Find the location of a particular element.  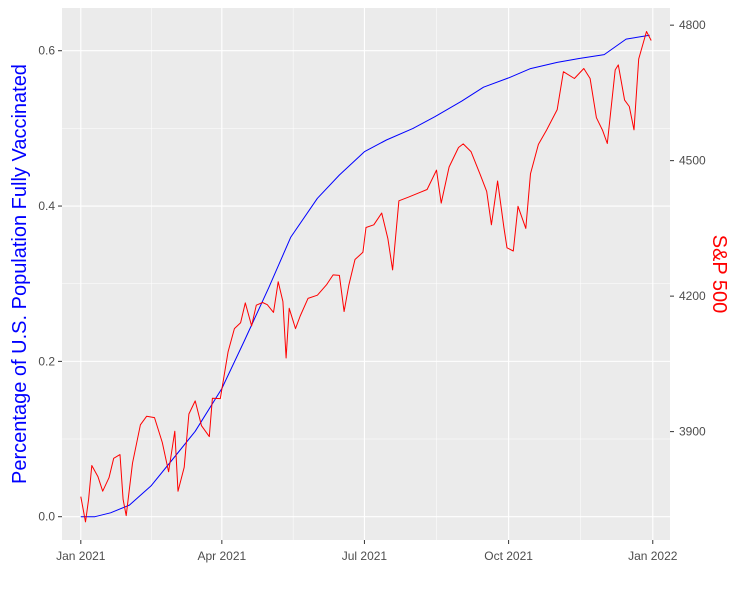

y-axis-right-label: S&P 500 is located at coordinates (719, 274).